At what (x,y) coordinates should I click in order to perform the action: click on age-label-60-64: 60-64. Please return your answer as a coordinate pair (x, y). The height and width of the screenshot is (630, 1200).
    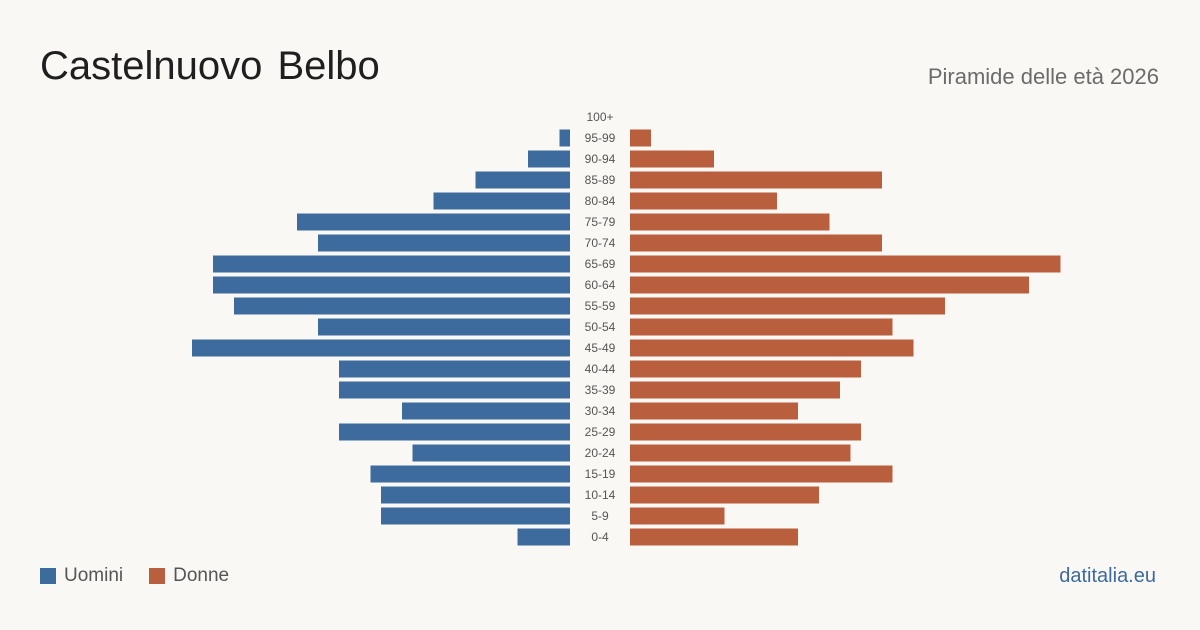
    Looking at the image, I should click on (600, 285).